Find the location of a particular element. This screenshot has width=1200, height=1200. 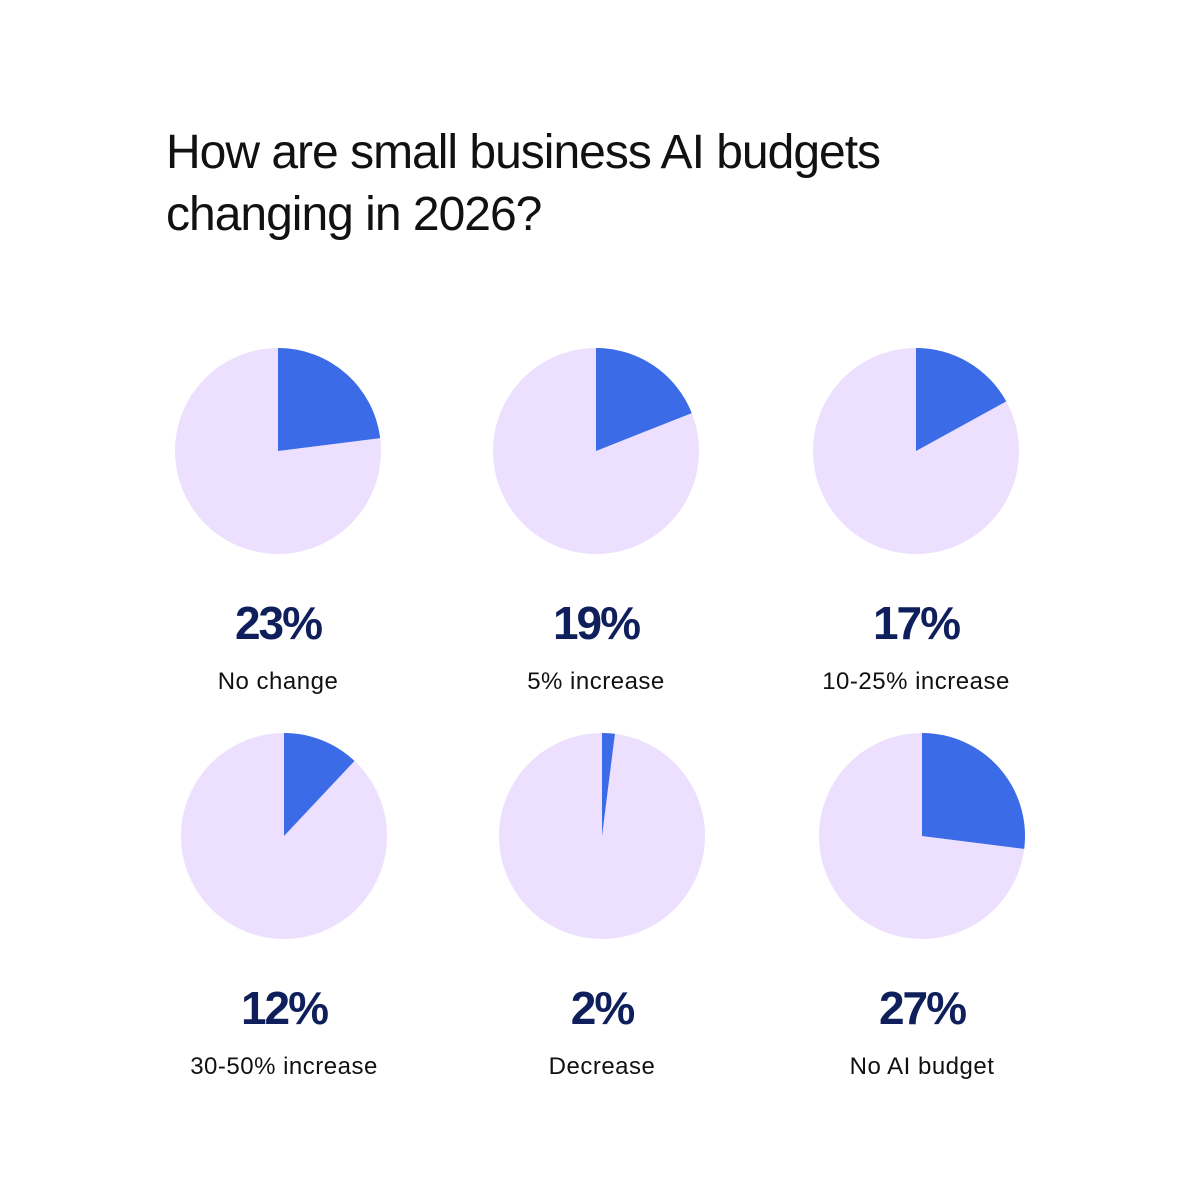

value-label: 27% is located at coordinates (922, 1008).